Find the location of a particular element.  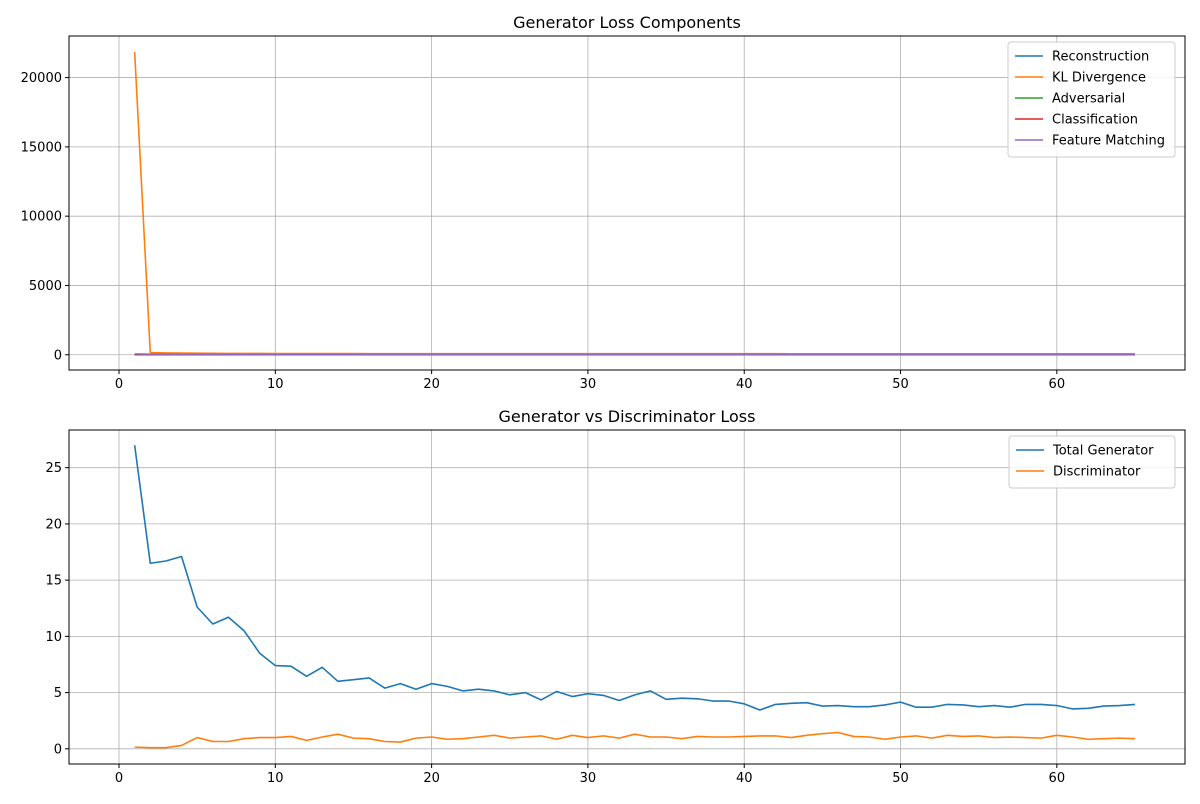

chart-2-legend: Total Generator Discriminator is located at coordinates (1092, 462).